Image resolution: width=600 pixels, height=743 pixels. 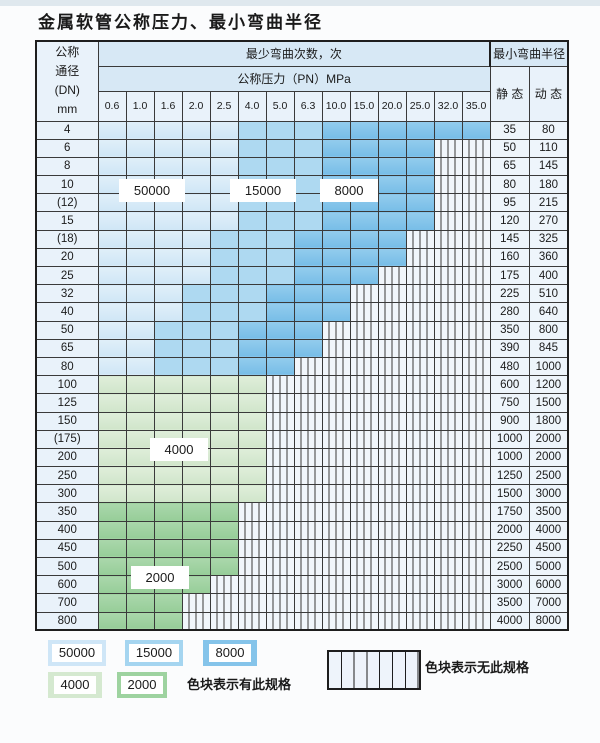 What do you see at coordinates (67, 566) in the screenshot?
I see `dn-cell: 500` at bounding box center [67, 566].